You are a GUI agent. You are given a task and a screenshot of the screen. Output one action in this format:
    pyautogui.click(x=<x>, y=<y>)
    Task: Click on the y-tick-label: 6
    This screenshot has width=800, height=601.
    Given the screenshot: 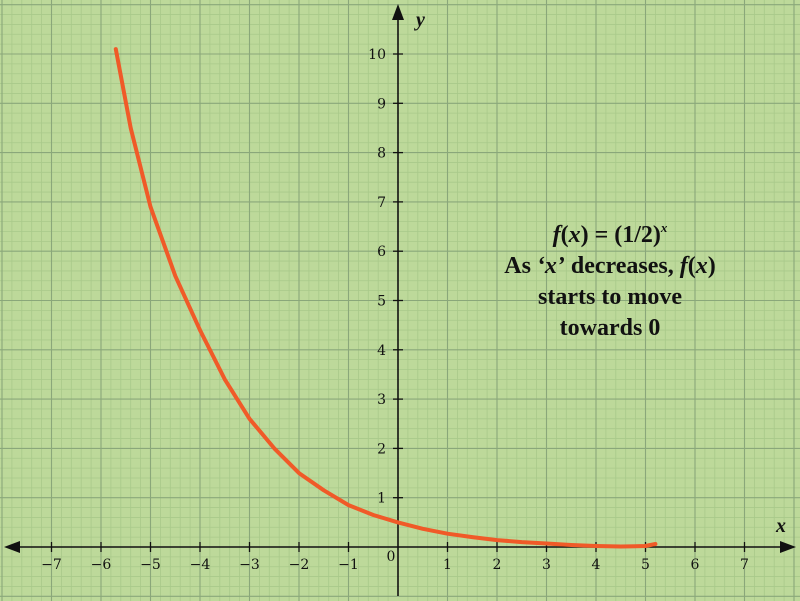 What is the action you would take?
    pyautogui.click(x=381, y=252)
    